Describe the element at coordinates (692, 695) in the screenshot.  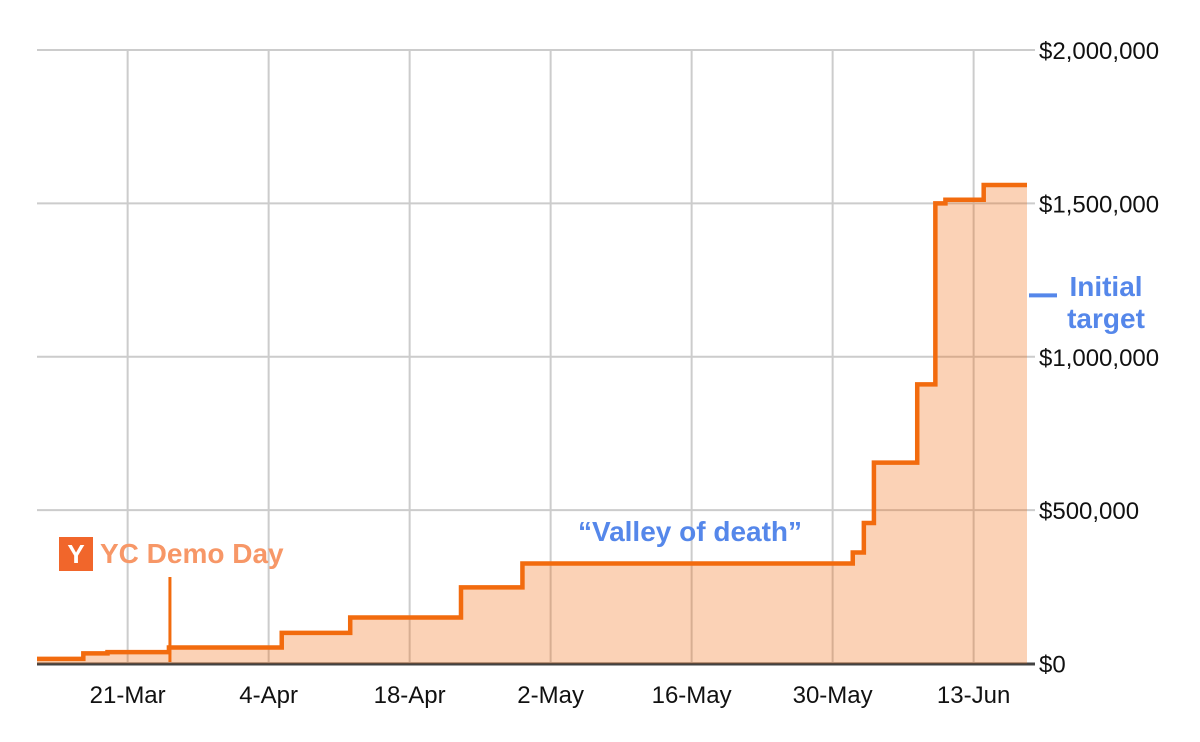
I see `x-axis-label: 16-May` at that location.